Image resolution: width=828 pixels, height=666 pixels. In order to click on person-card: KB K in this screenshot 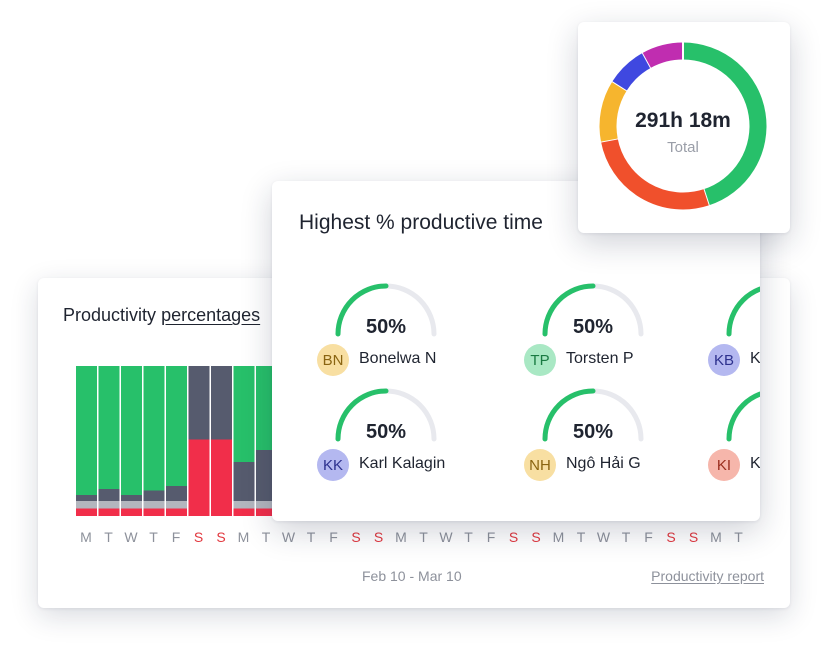, I will do `click(734, 331)`.